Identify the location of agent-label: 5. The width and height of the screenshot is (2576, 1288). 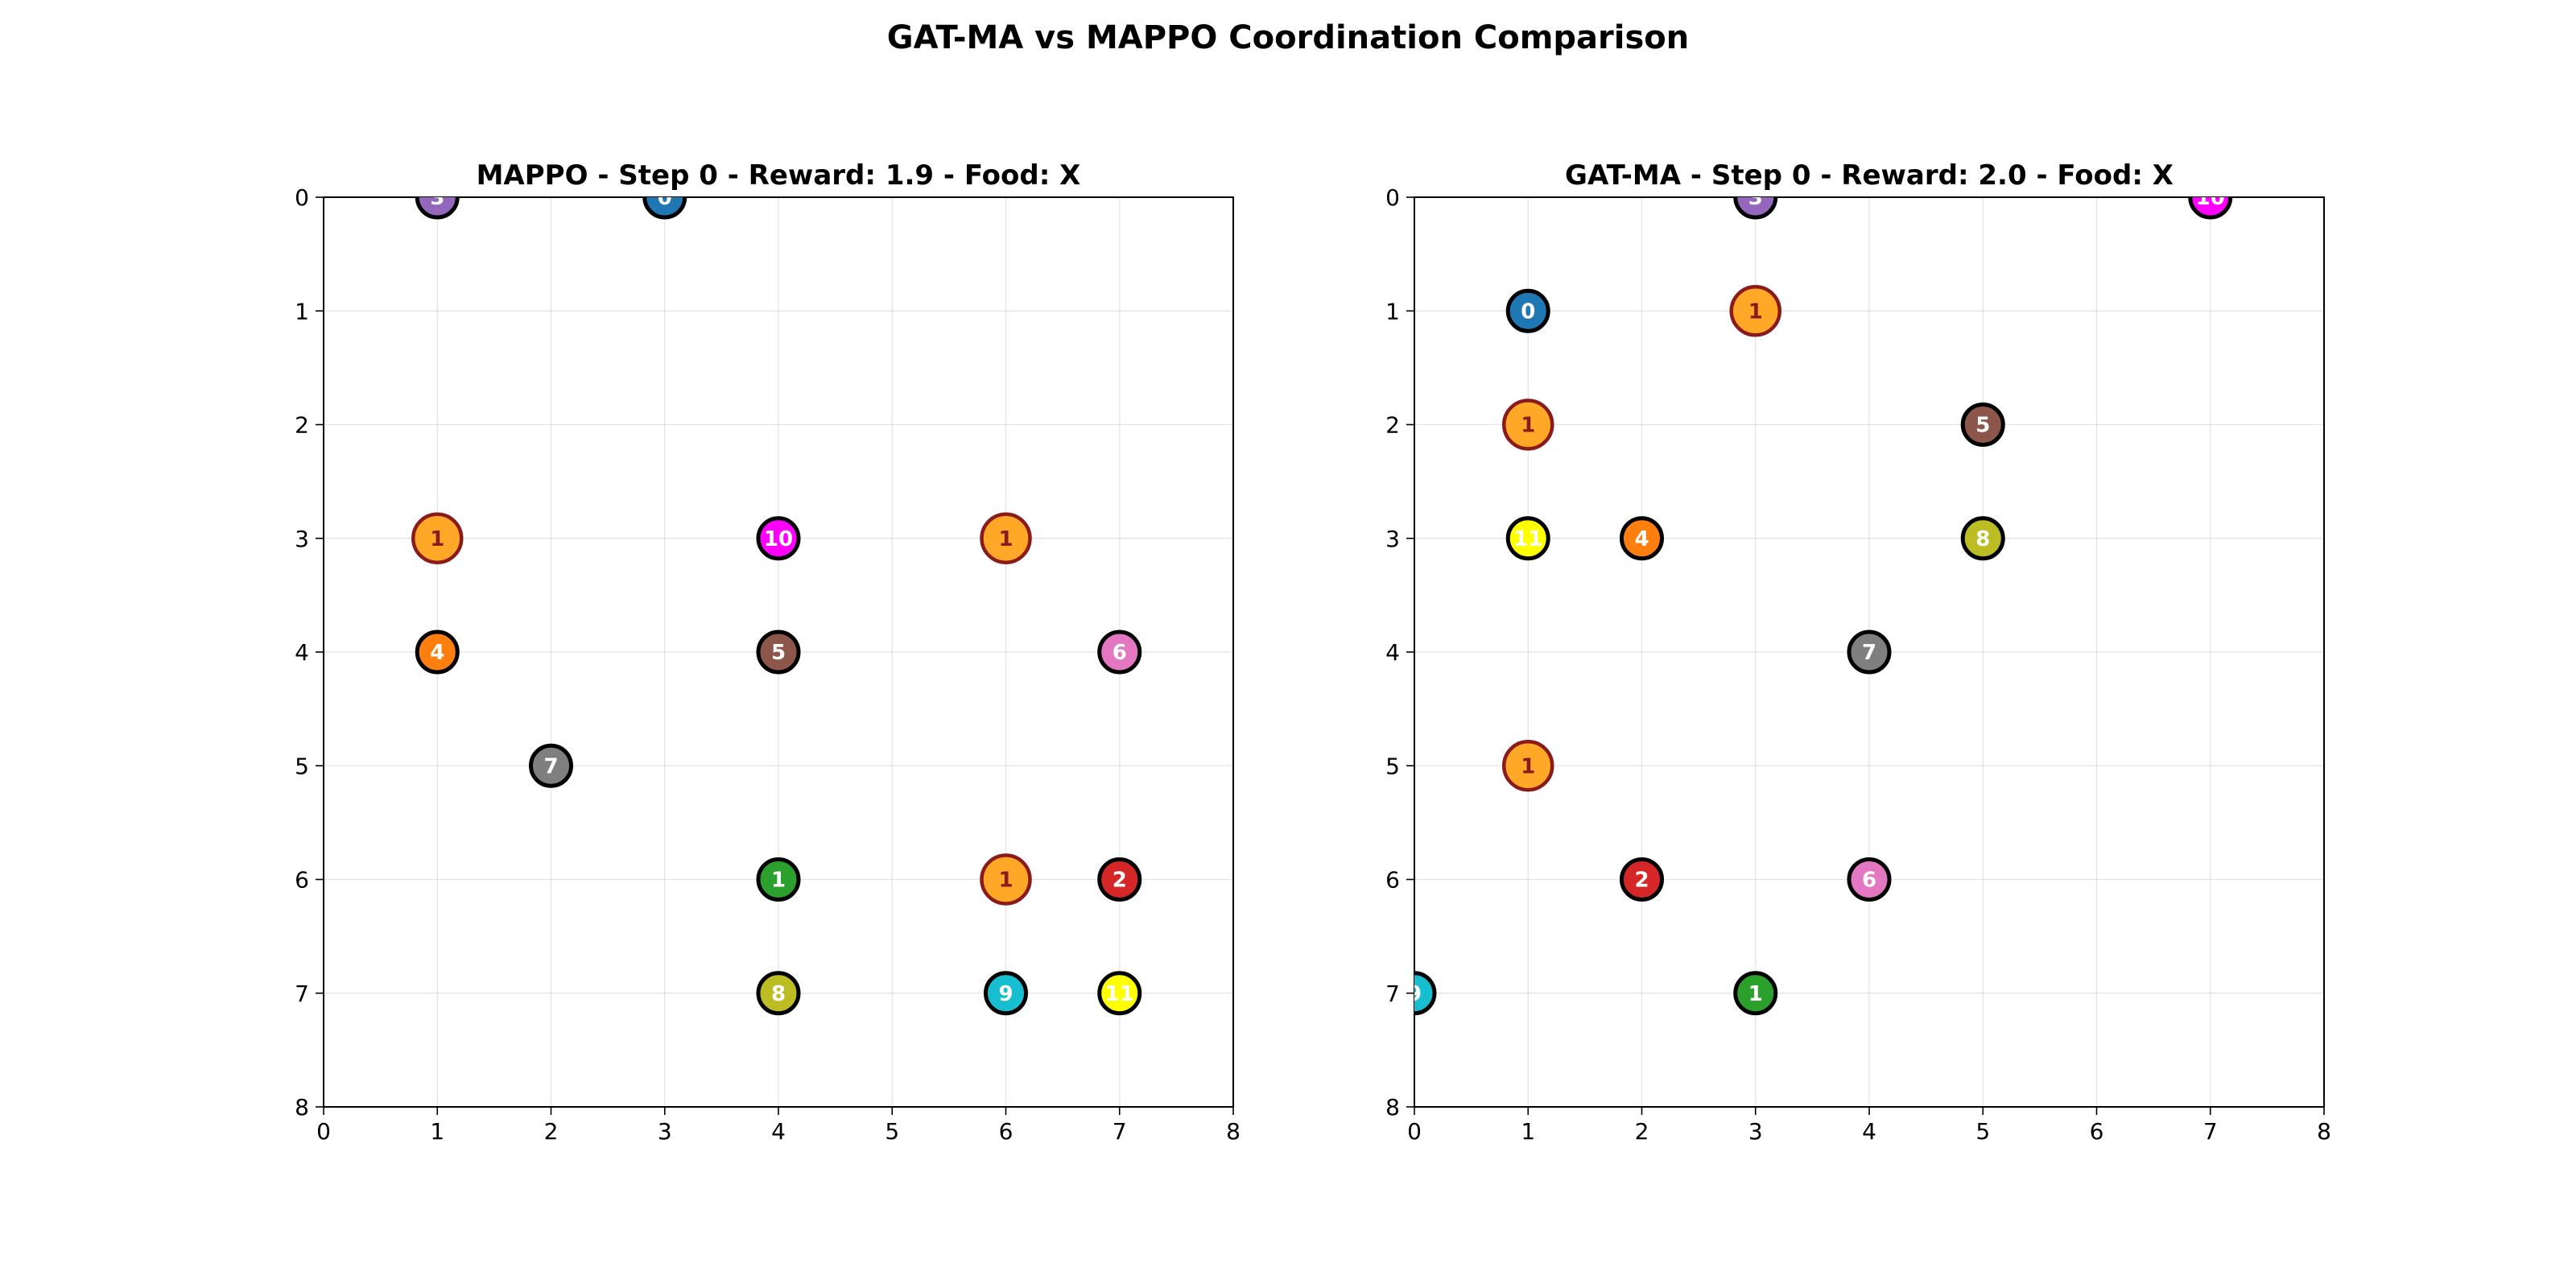
(778, 653).